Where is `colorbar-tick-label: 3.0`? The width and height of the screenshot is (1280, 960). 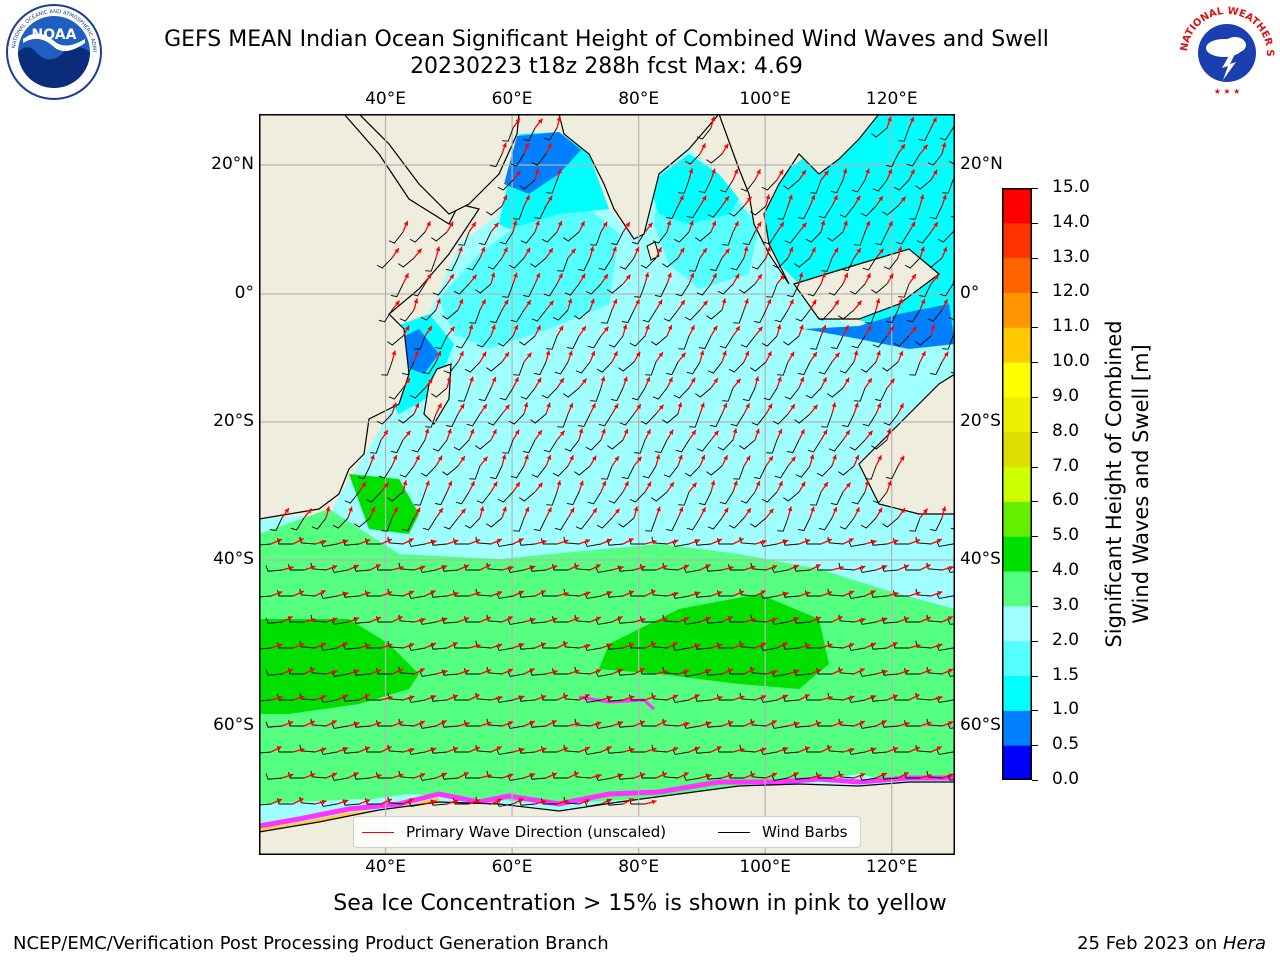 colorbar-tick-label: 3.0 is located at coordinates (1066, 604).